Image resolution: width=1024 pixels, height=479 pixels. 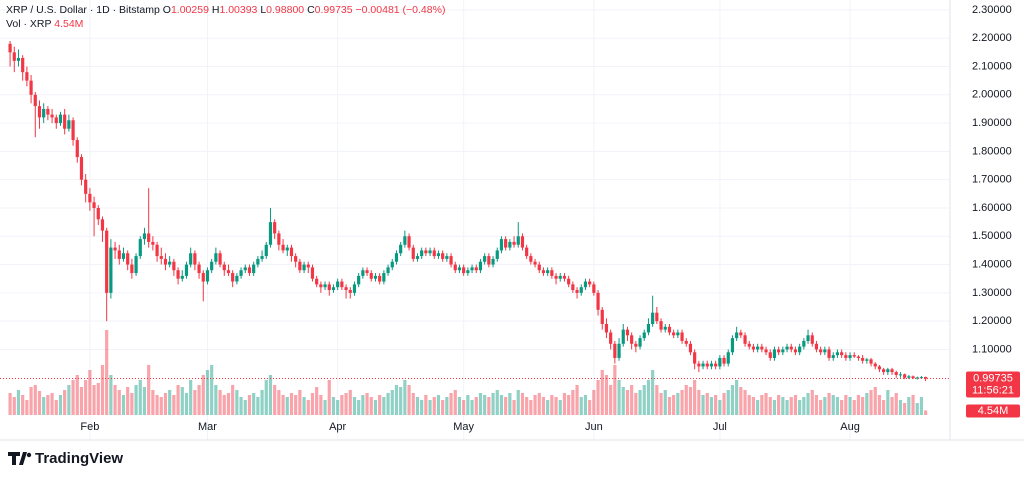 What do you see at coordinates (992, 10) in the screenshot?
I see `y-tick-label: 2.30000` at bounding box center [992, 10].